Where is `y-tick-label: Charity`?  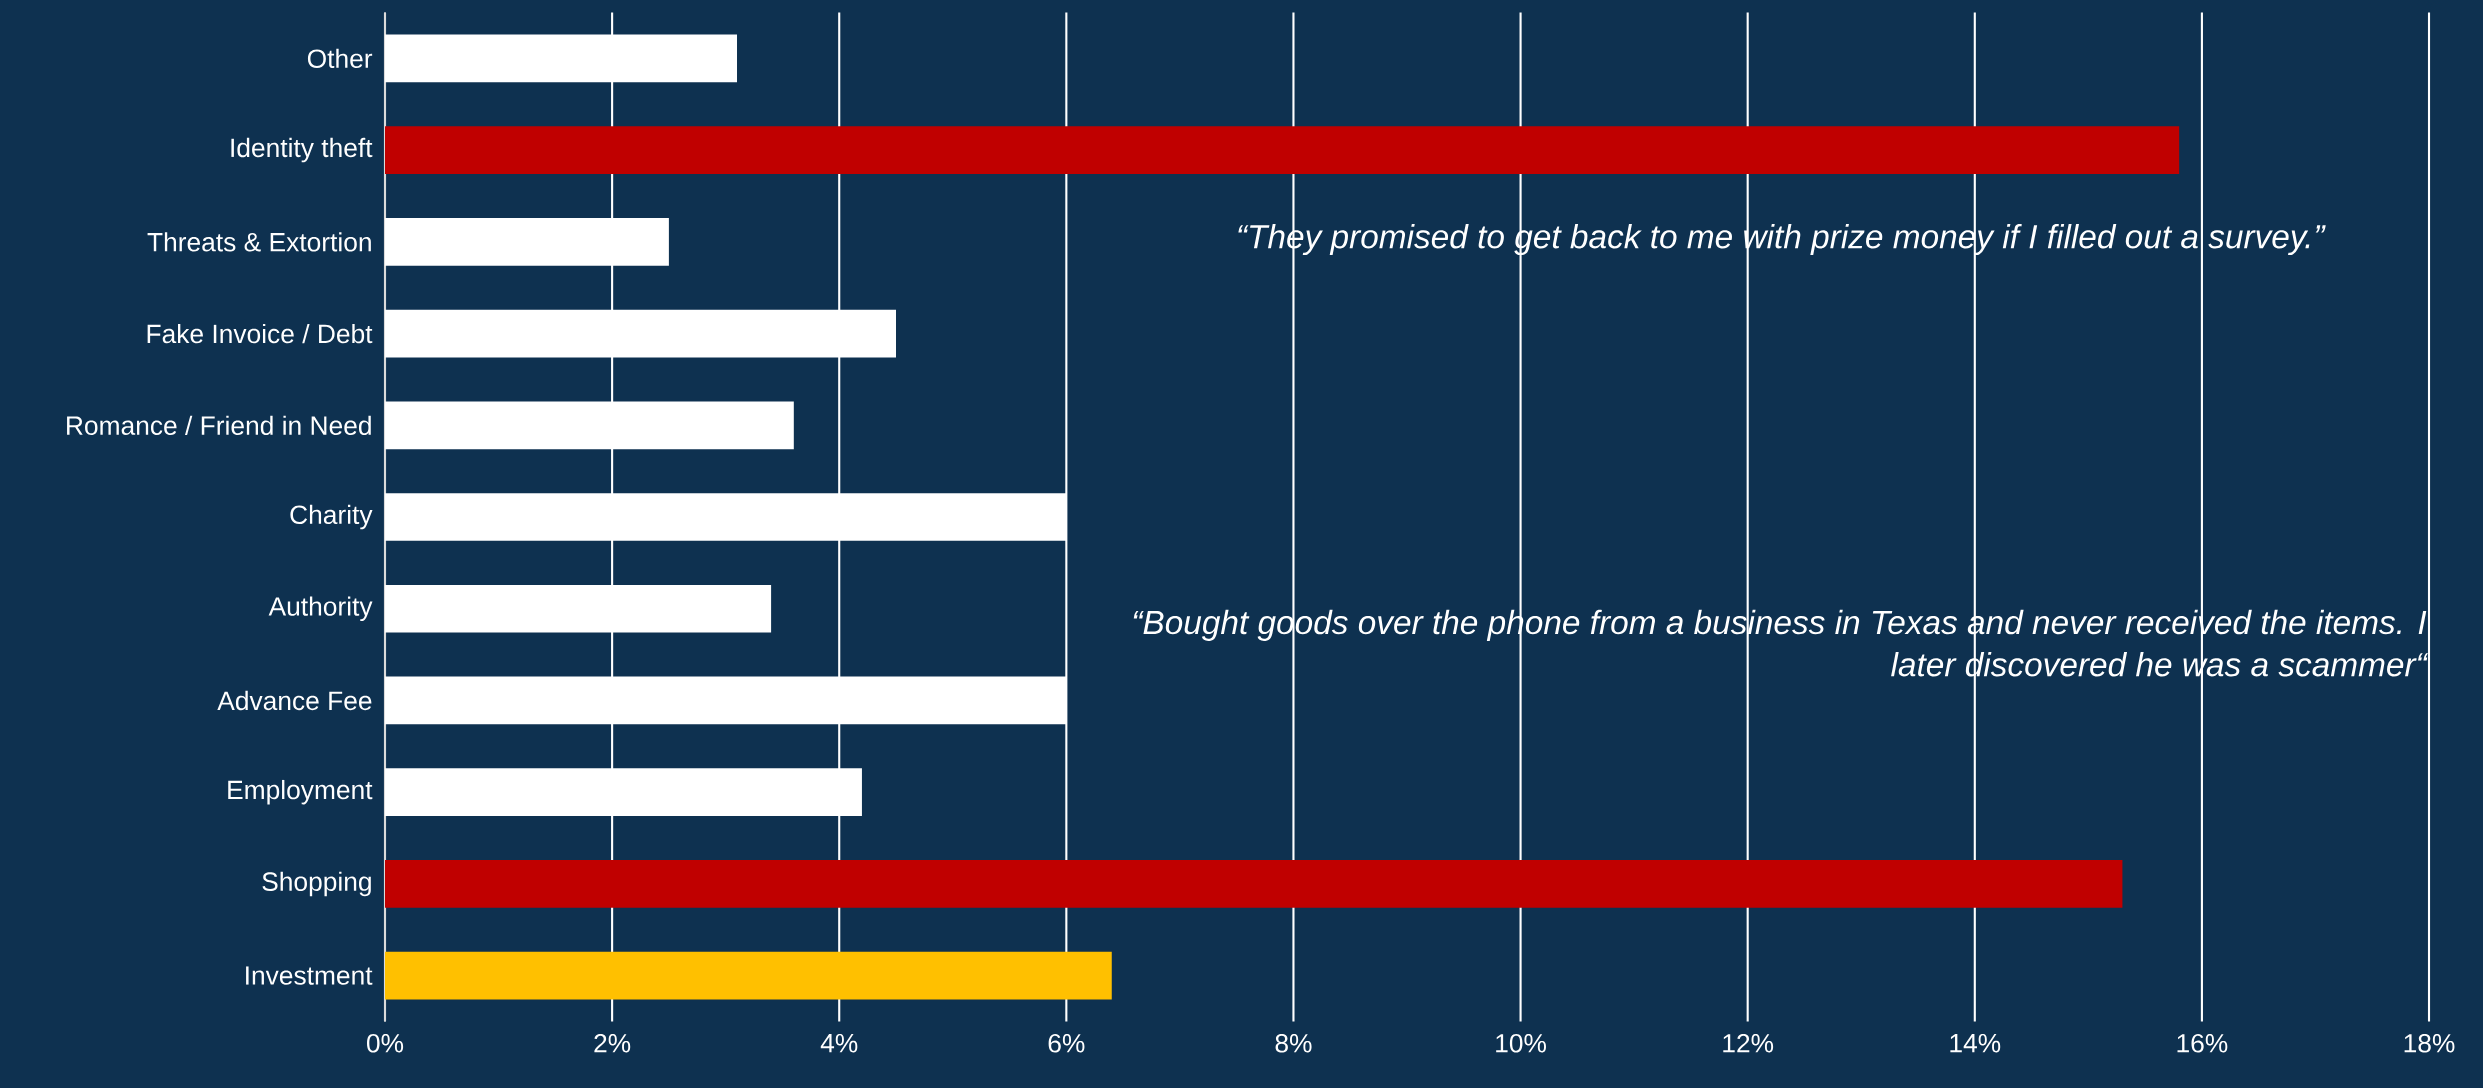
y-tick-label: Charity is located at coordinates (331, 517).